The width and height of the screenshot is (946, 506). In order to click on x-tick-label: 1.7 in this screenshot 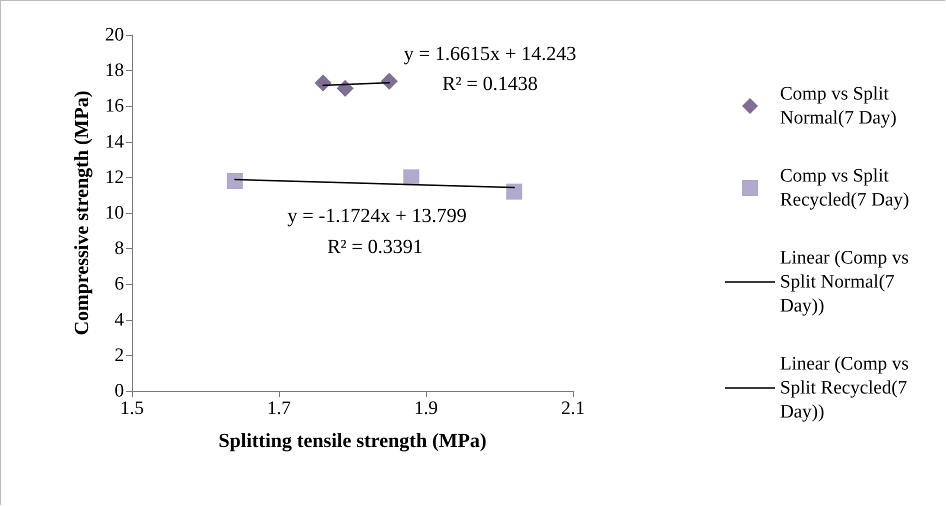, I will do `click(279, 408)`.